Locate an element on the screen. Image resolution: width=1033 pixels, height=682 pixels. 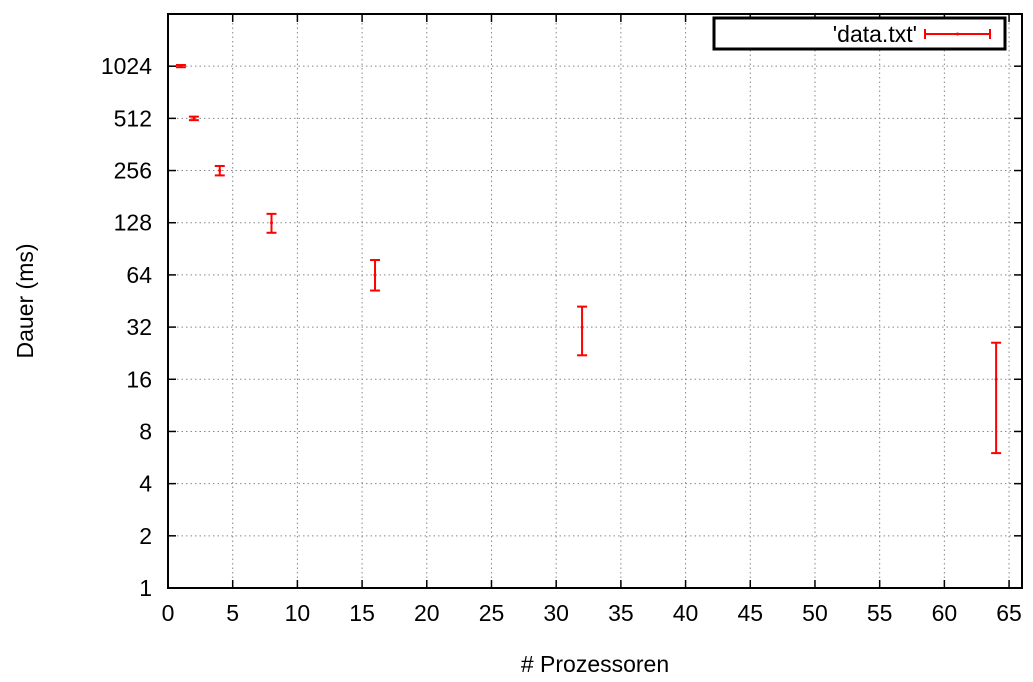
y-axis-title: Dauer (ms) is located at coordinates (25, 300).